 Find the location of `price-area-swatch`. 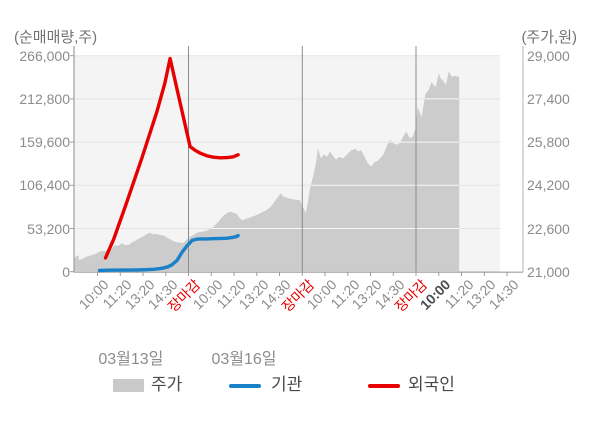

price-area-swatch is located at coordinates (128, 385).